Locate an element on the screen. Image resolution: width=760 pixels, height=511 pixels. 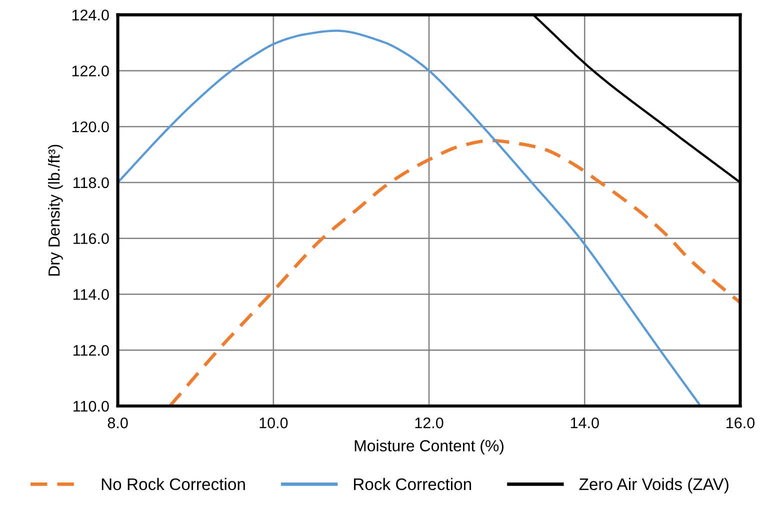
y-tick-label: 124.0 is located at coordinates (90, 15).